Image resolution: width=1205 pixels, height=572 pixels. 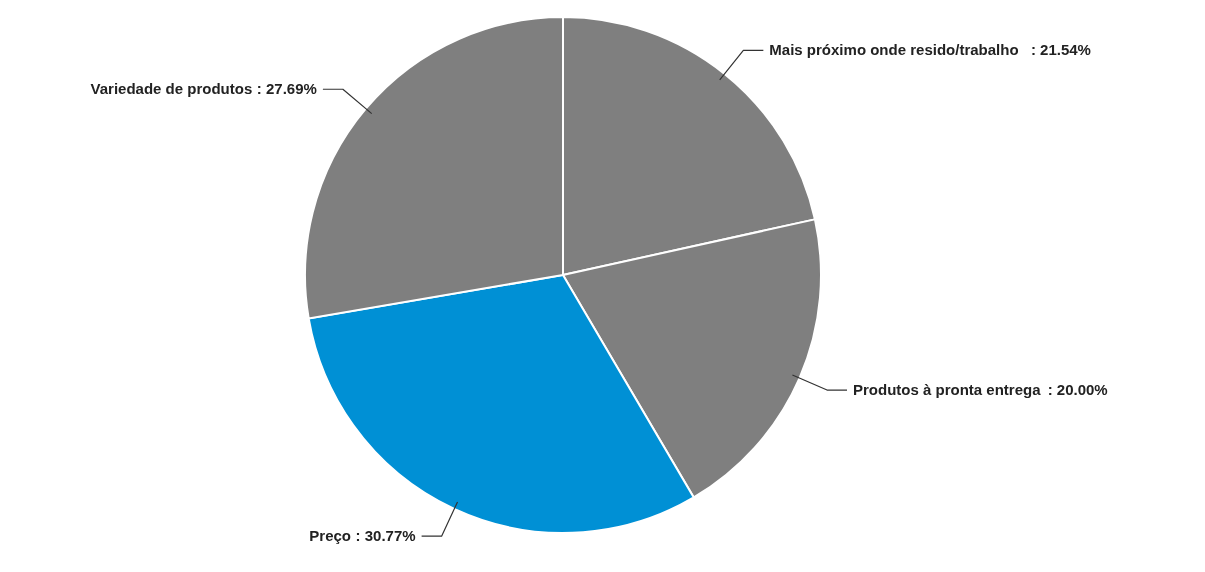 I want to click on data-label: : 21.54%, so click(x=1060, y=50).